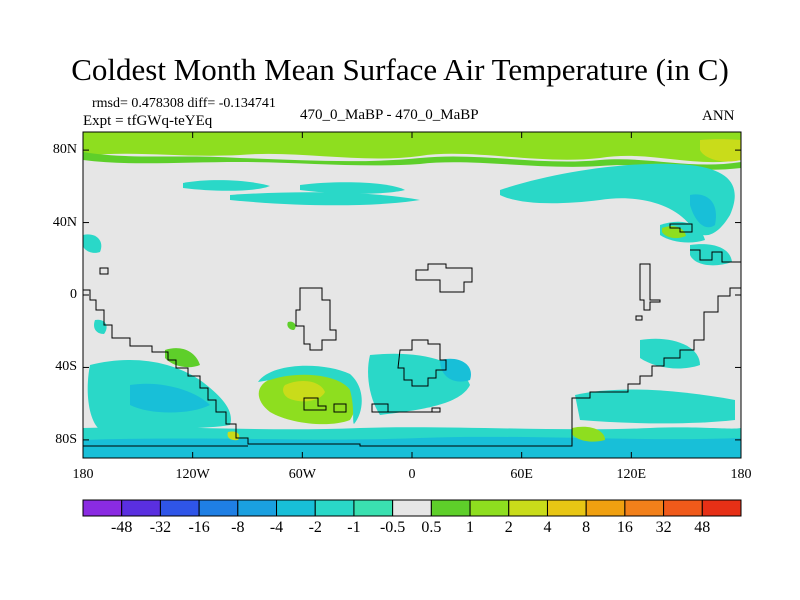 This screenshot has height=600, width=800. What do you see at coordinates (431, 527) in the screenshot?
I see `colorbar-label: 0.5` at bounding box center [431, 527].